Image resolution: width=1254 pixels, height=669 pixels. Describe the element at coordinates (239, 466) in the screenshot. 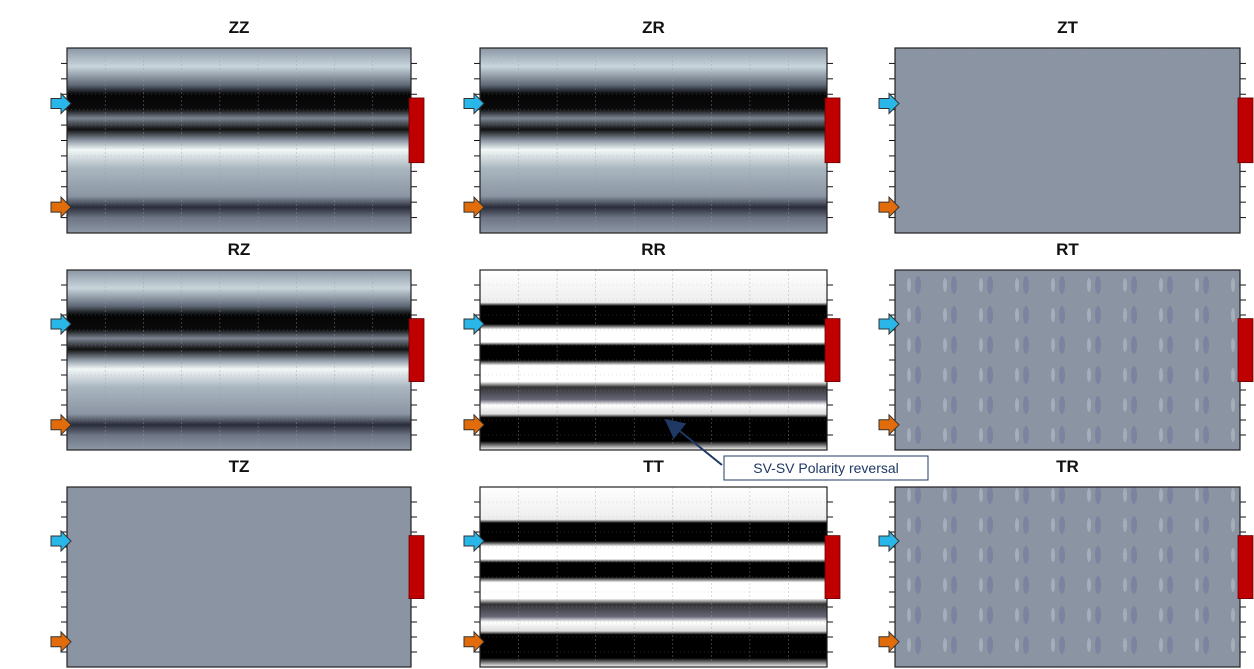

I see `panel-title: TZ` at that location.